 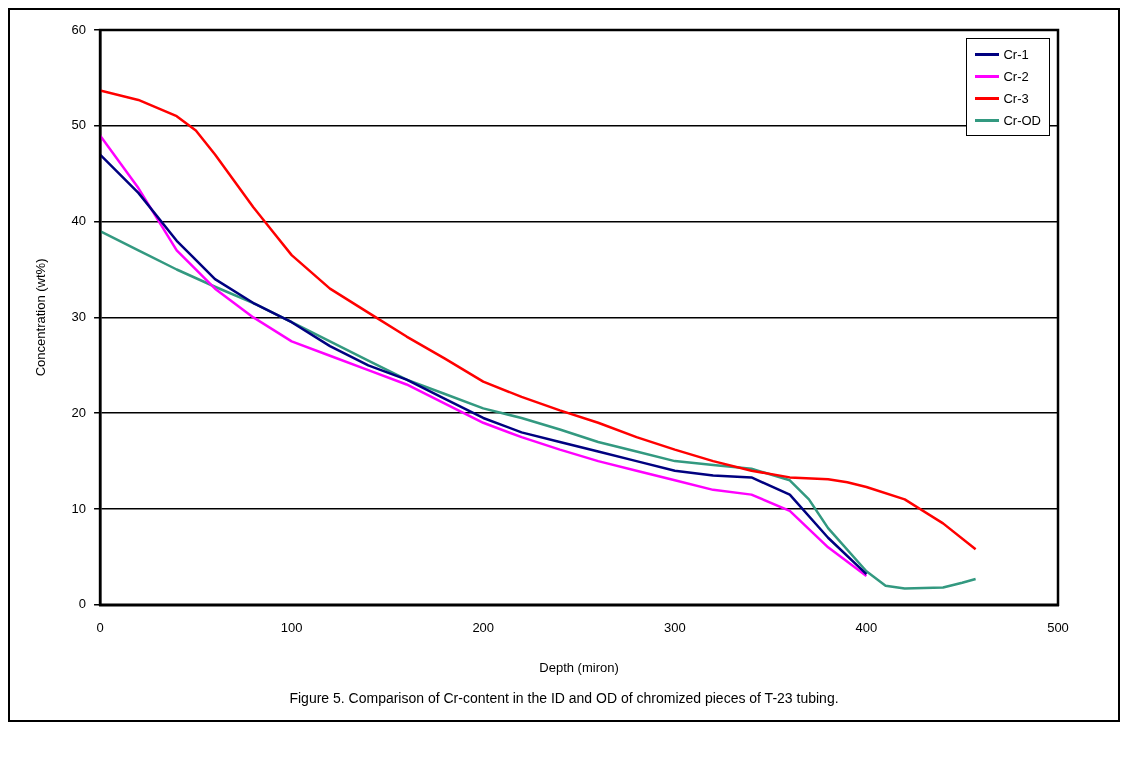 I want to click on y-tick-label: 50, so click(x=79, y=125).